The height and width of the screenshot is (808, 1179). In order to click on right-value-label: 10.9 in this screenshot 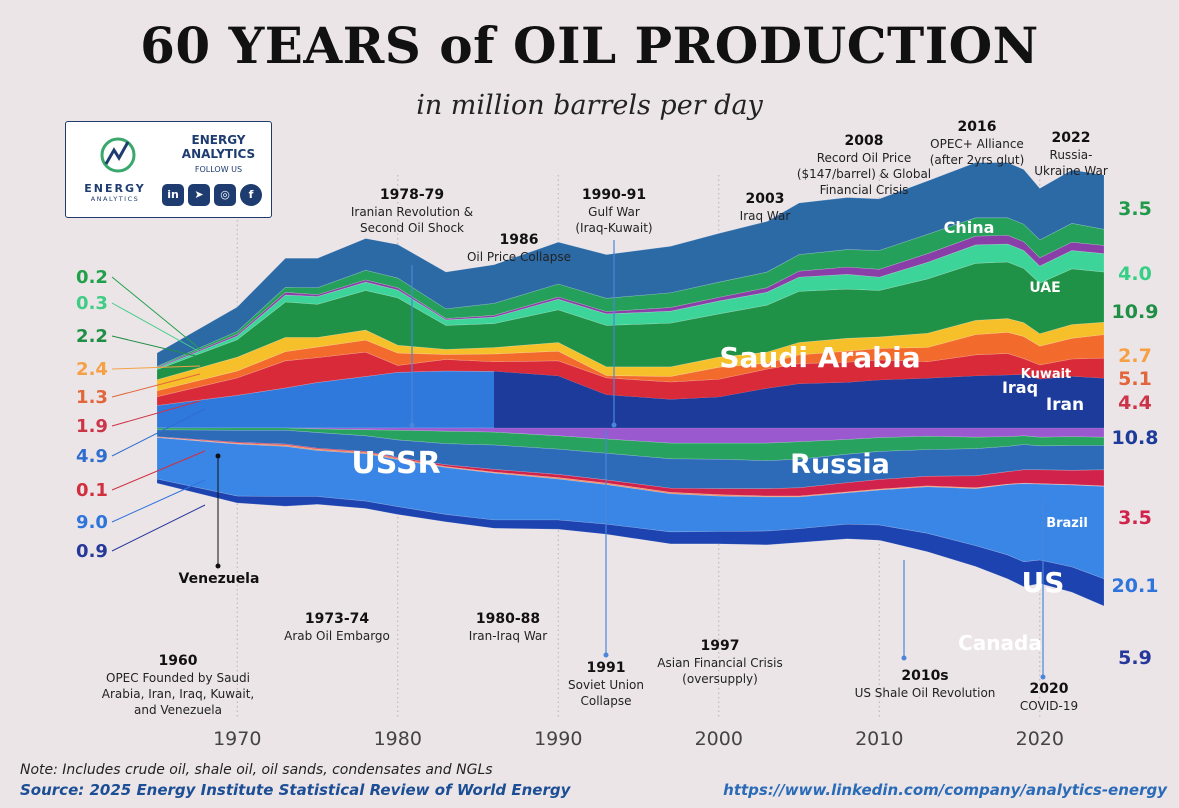, I will do `click(1135, 312)`.